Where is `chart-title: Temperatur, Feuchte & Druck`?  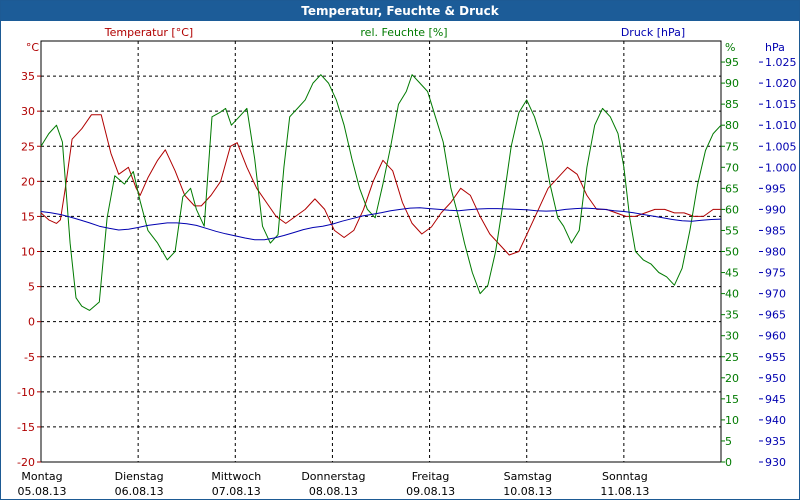 chart-title: Temperatur, Feuchte & Druck is located at coordinates (400, 11).